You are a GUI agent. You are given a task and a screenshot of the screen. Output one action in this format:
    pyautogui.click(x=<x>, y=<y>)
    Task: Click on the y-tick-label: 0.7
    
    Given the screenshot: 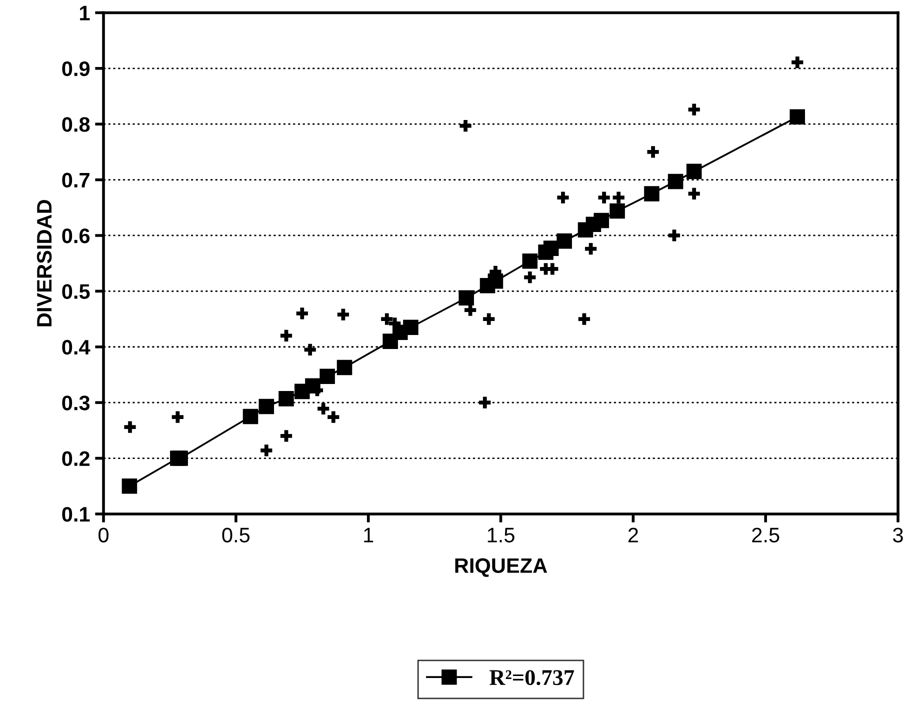 What is the action you would take?
    pyautogui.click(x=76, y=180)
    